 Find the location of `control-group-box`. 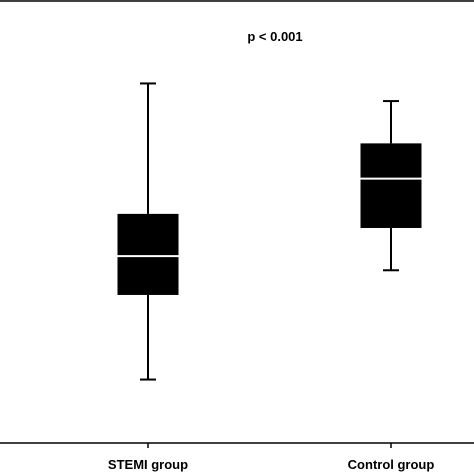

control-group-box is located at coordinates (391, 185).